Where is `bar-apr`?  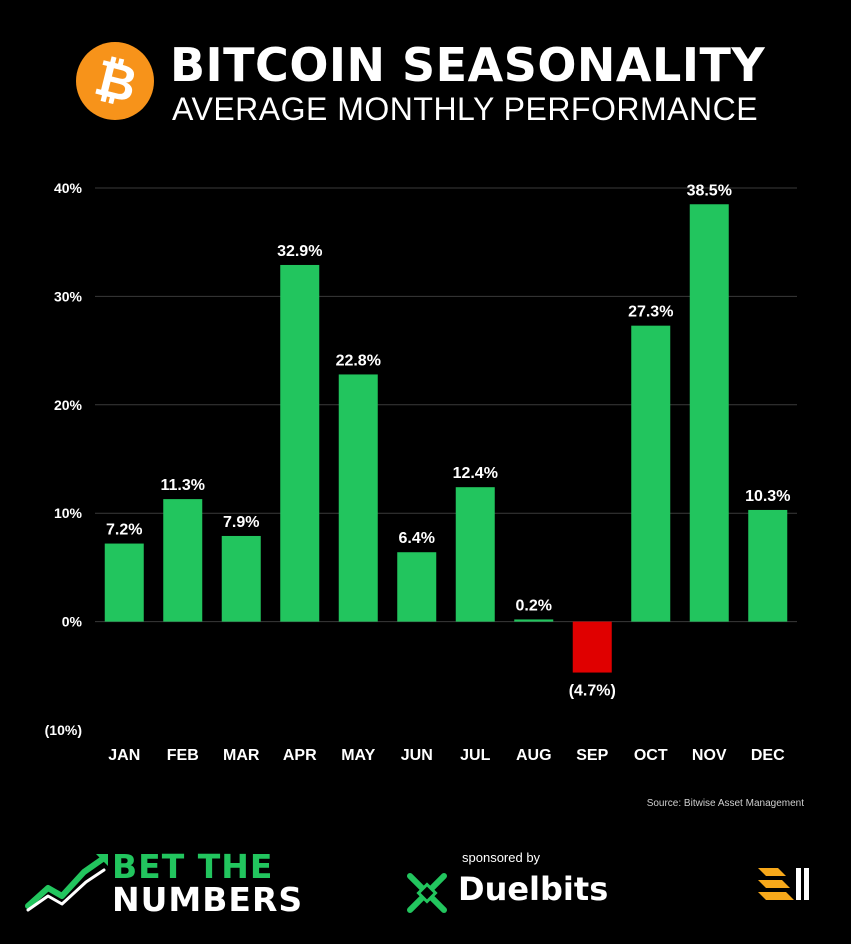
bar-apr is located at coordinates (300, 443).